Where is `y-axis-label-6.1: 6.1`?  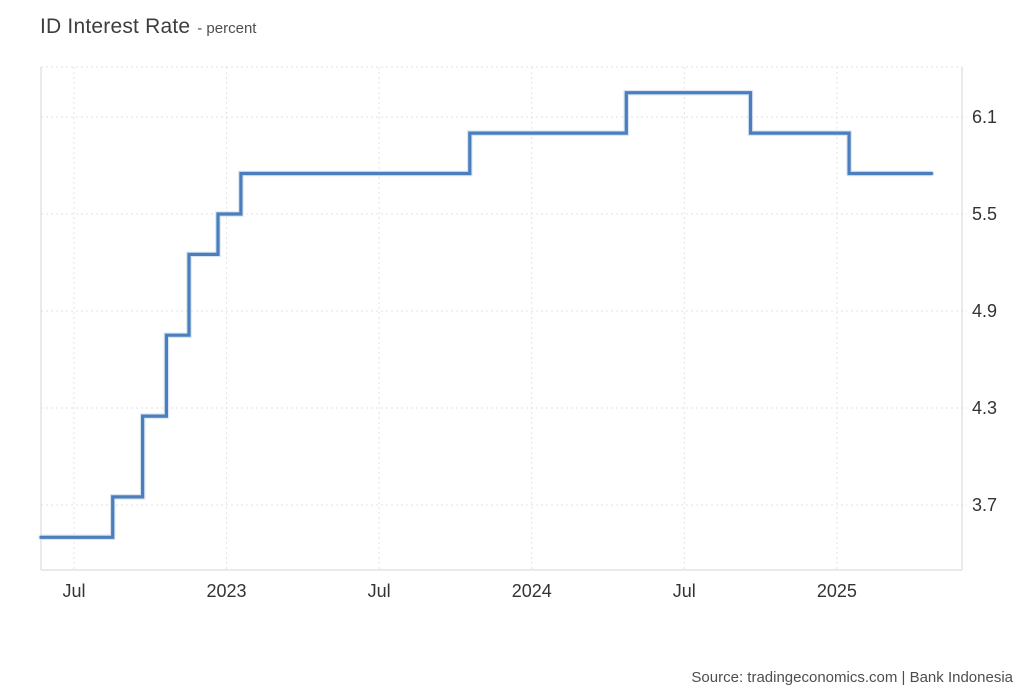
y-axis-label-6.1: 6.1 is located at coordinates (984, 117).